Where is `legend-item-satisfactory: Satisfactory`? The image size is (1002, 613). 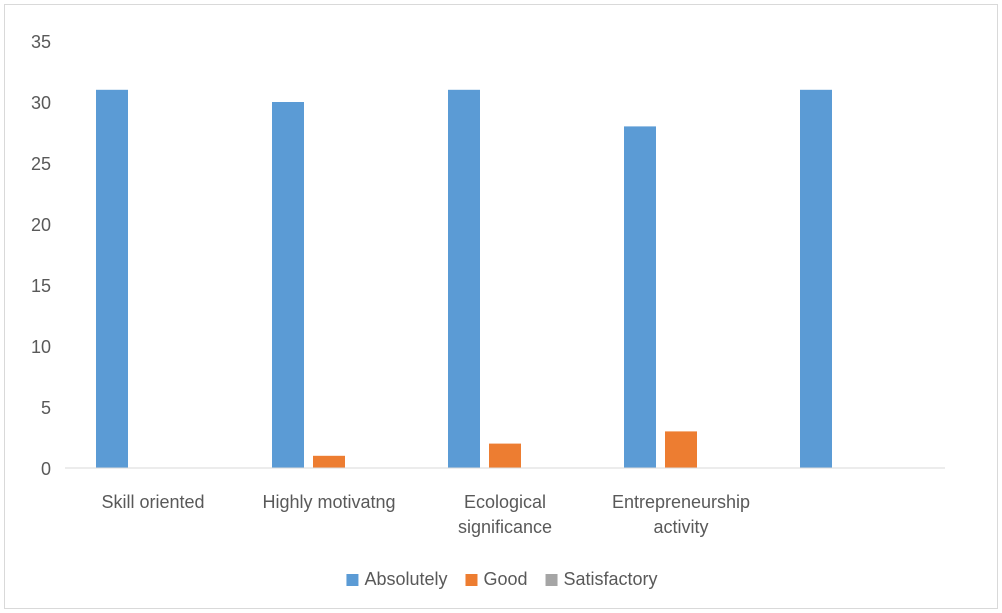
legend-item-satisfactory: Satisfactory is located at coordinates (601, 579).